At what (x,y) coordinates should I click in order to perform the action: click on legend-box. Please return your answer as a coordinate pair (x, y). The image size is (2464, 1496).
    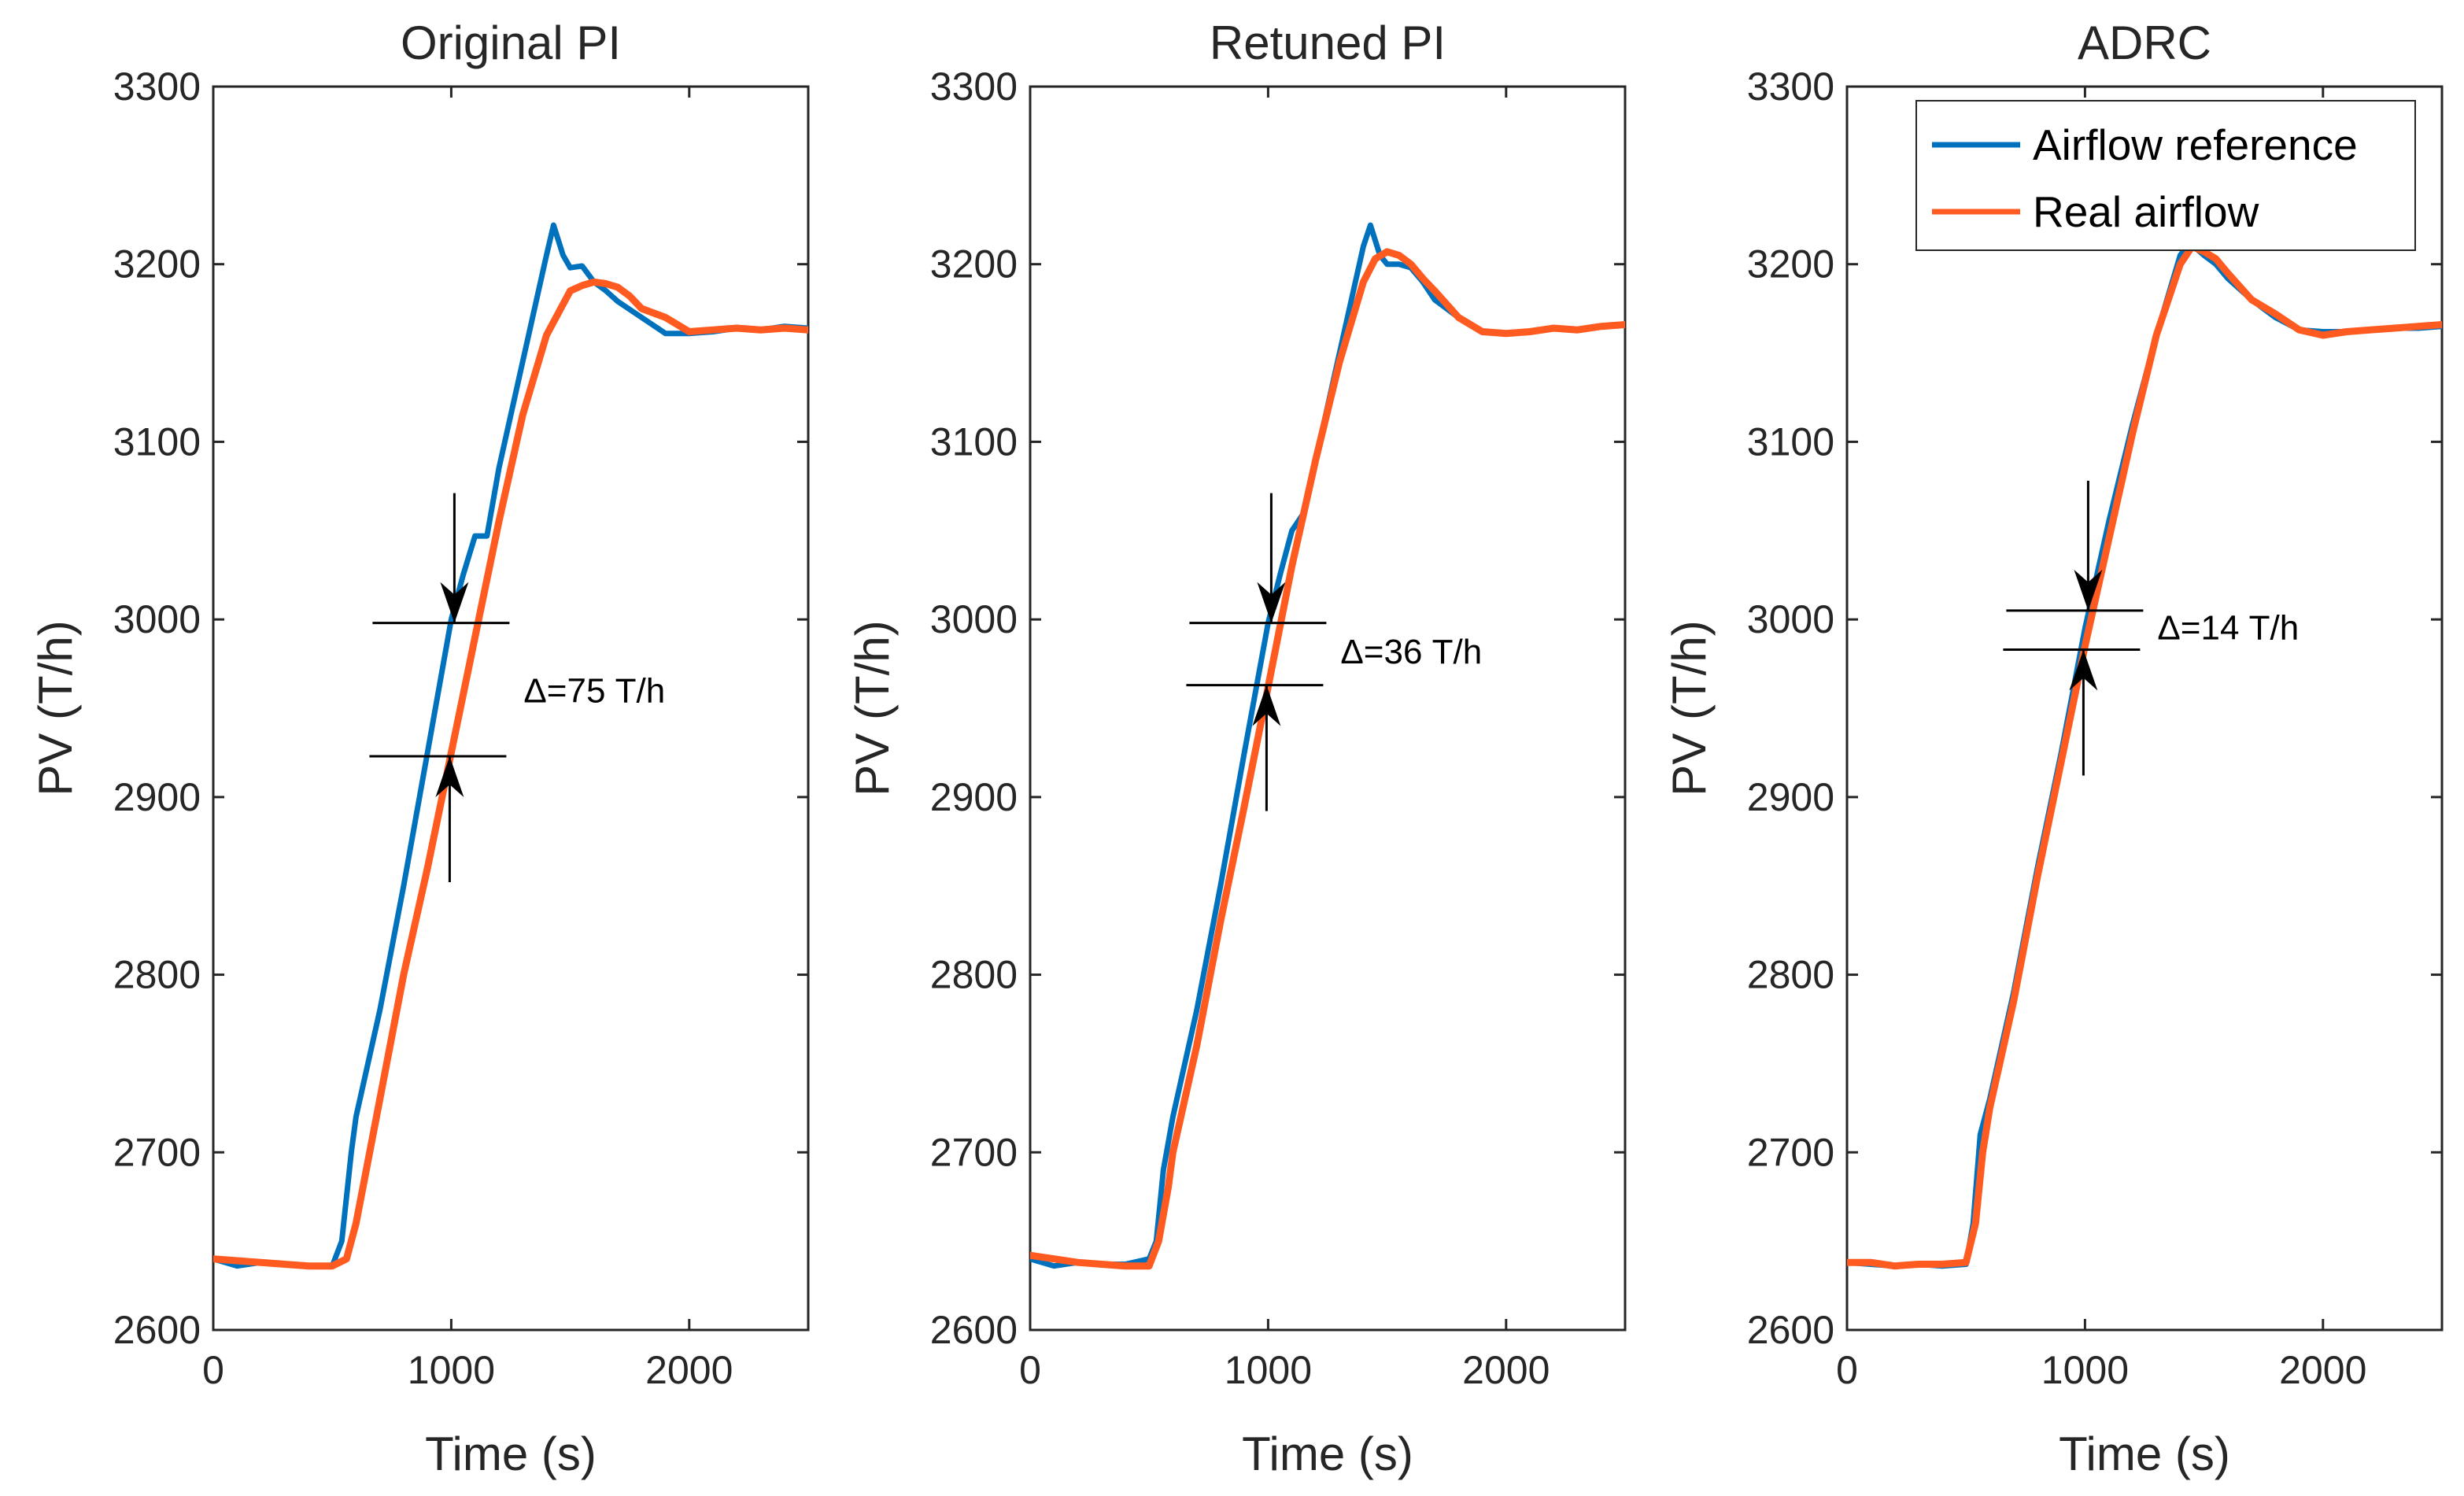
    Looking at the image, I should click on (2165, 175).